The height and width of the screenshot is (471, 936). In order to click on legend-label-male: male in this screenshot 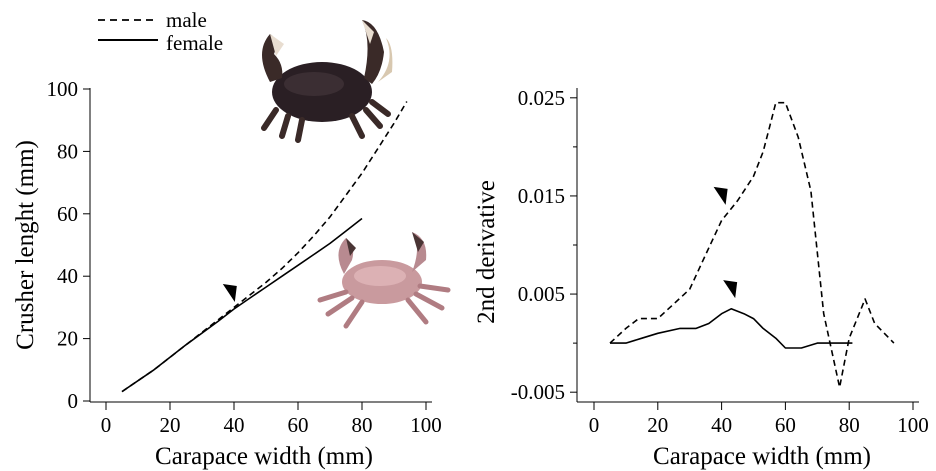, I will do `click(186, 20)`.